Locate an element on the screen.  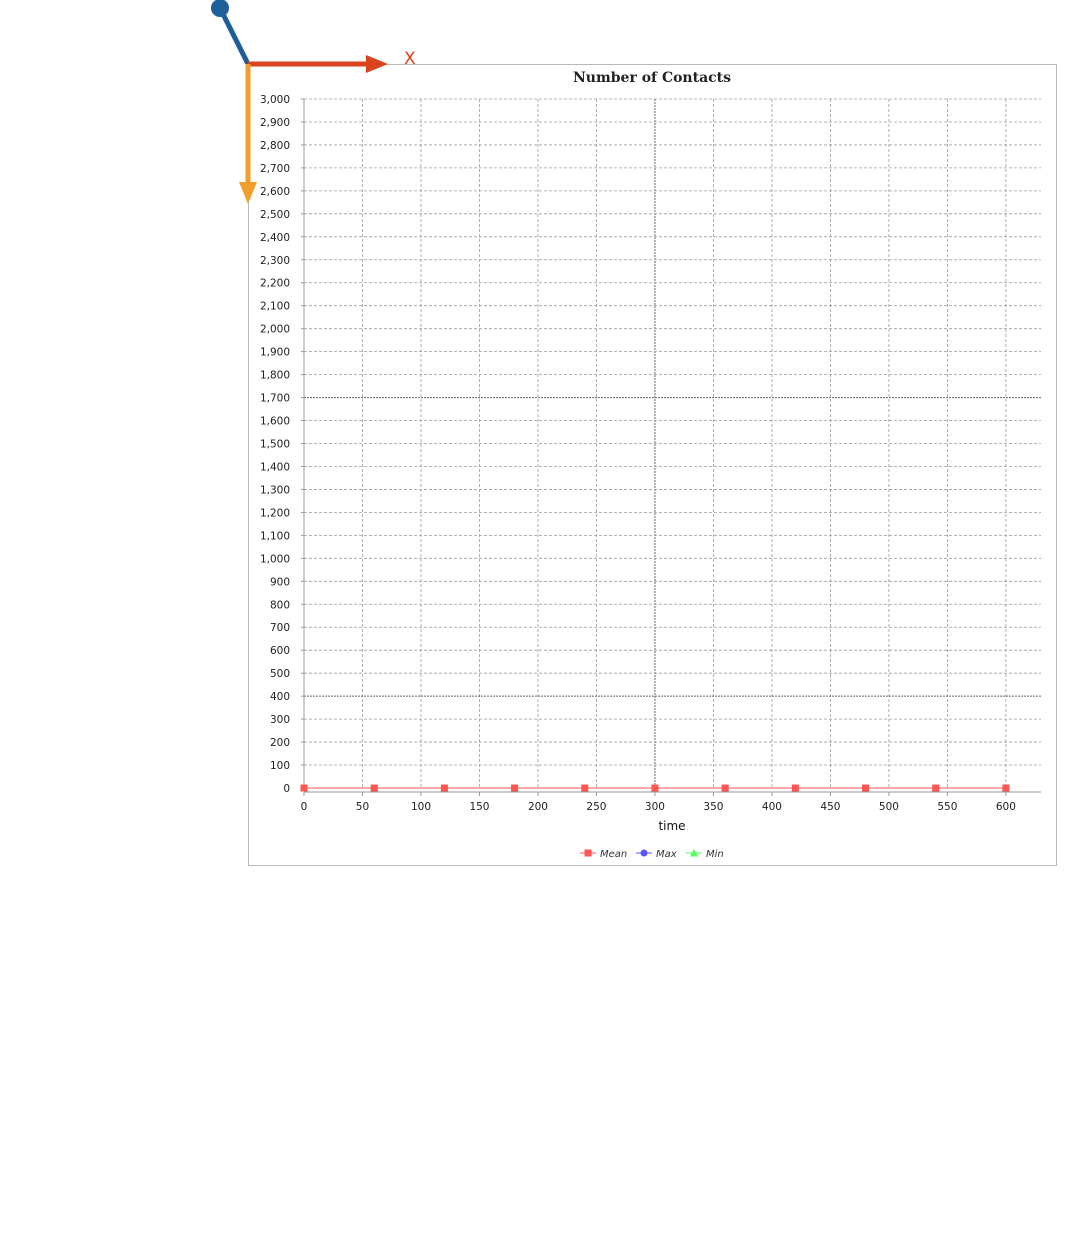
gizmo-y-arrowhead is located at coordinates (248, 193).